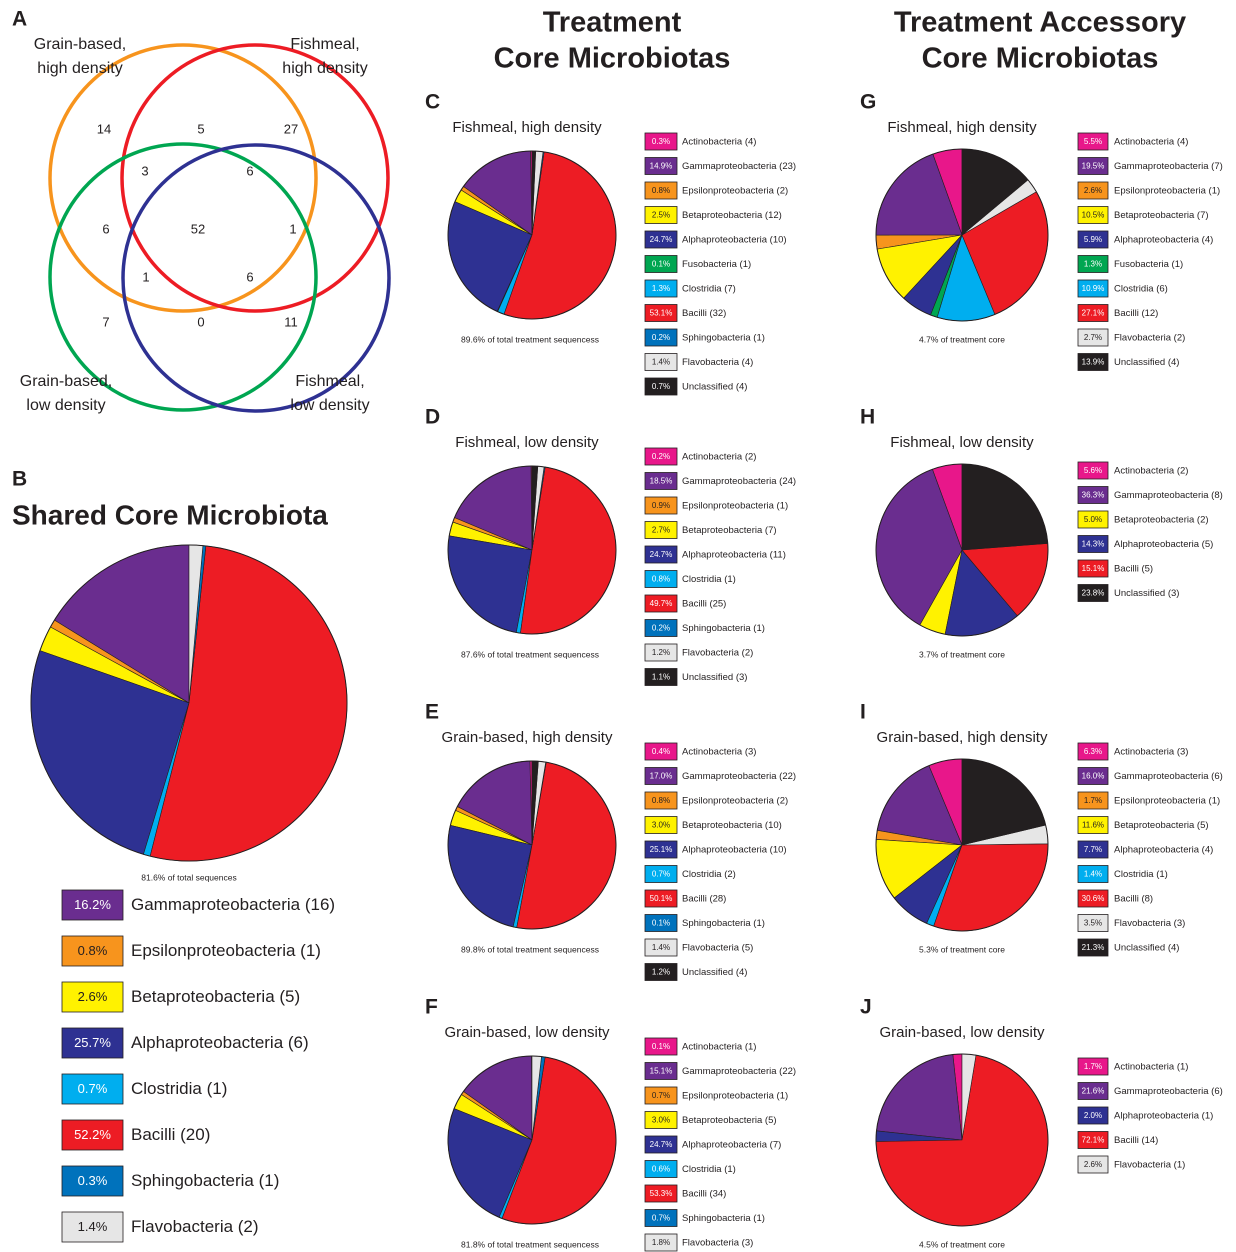  I want to click on legend-label: Alphaproteobacteria (10), so click(734, 240).